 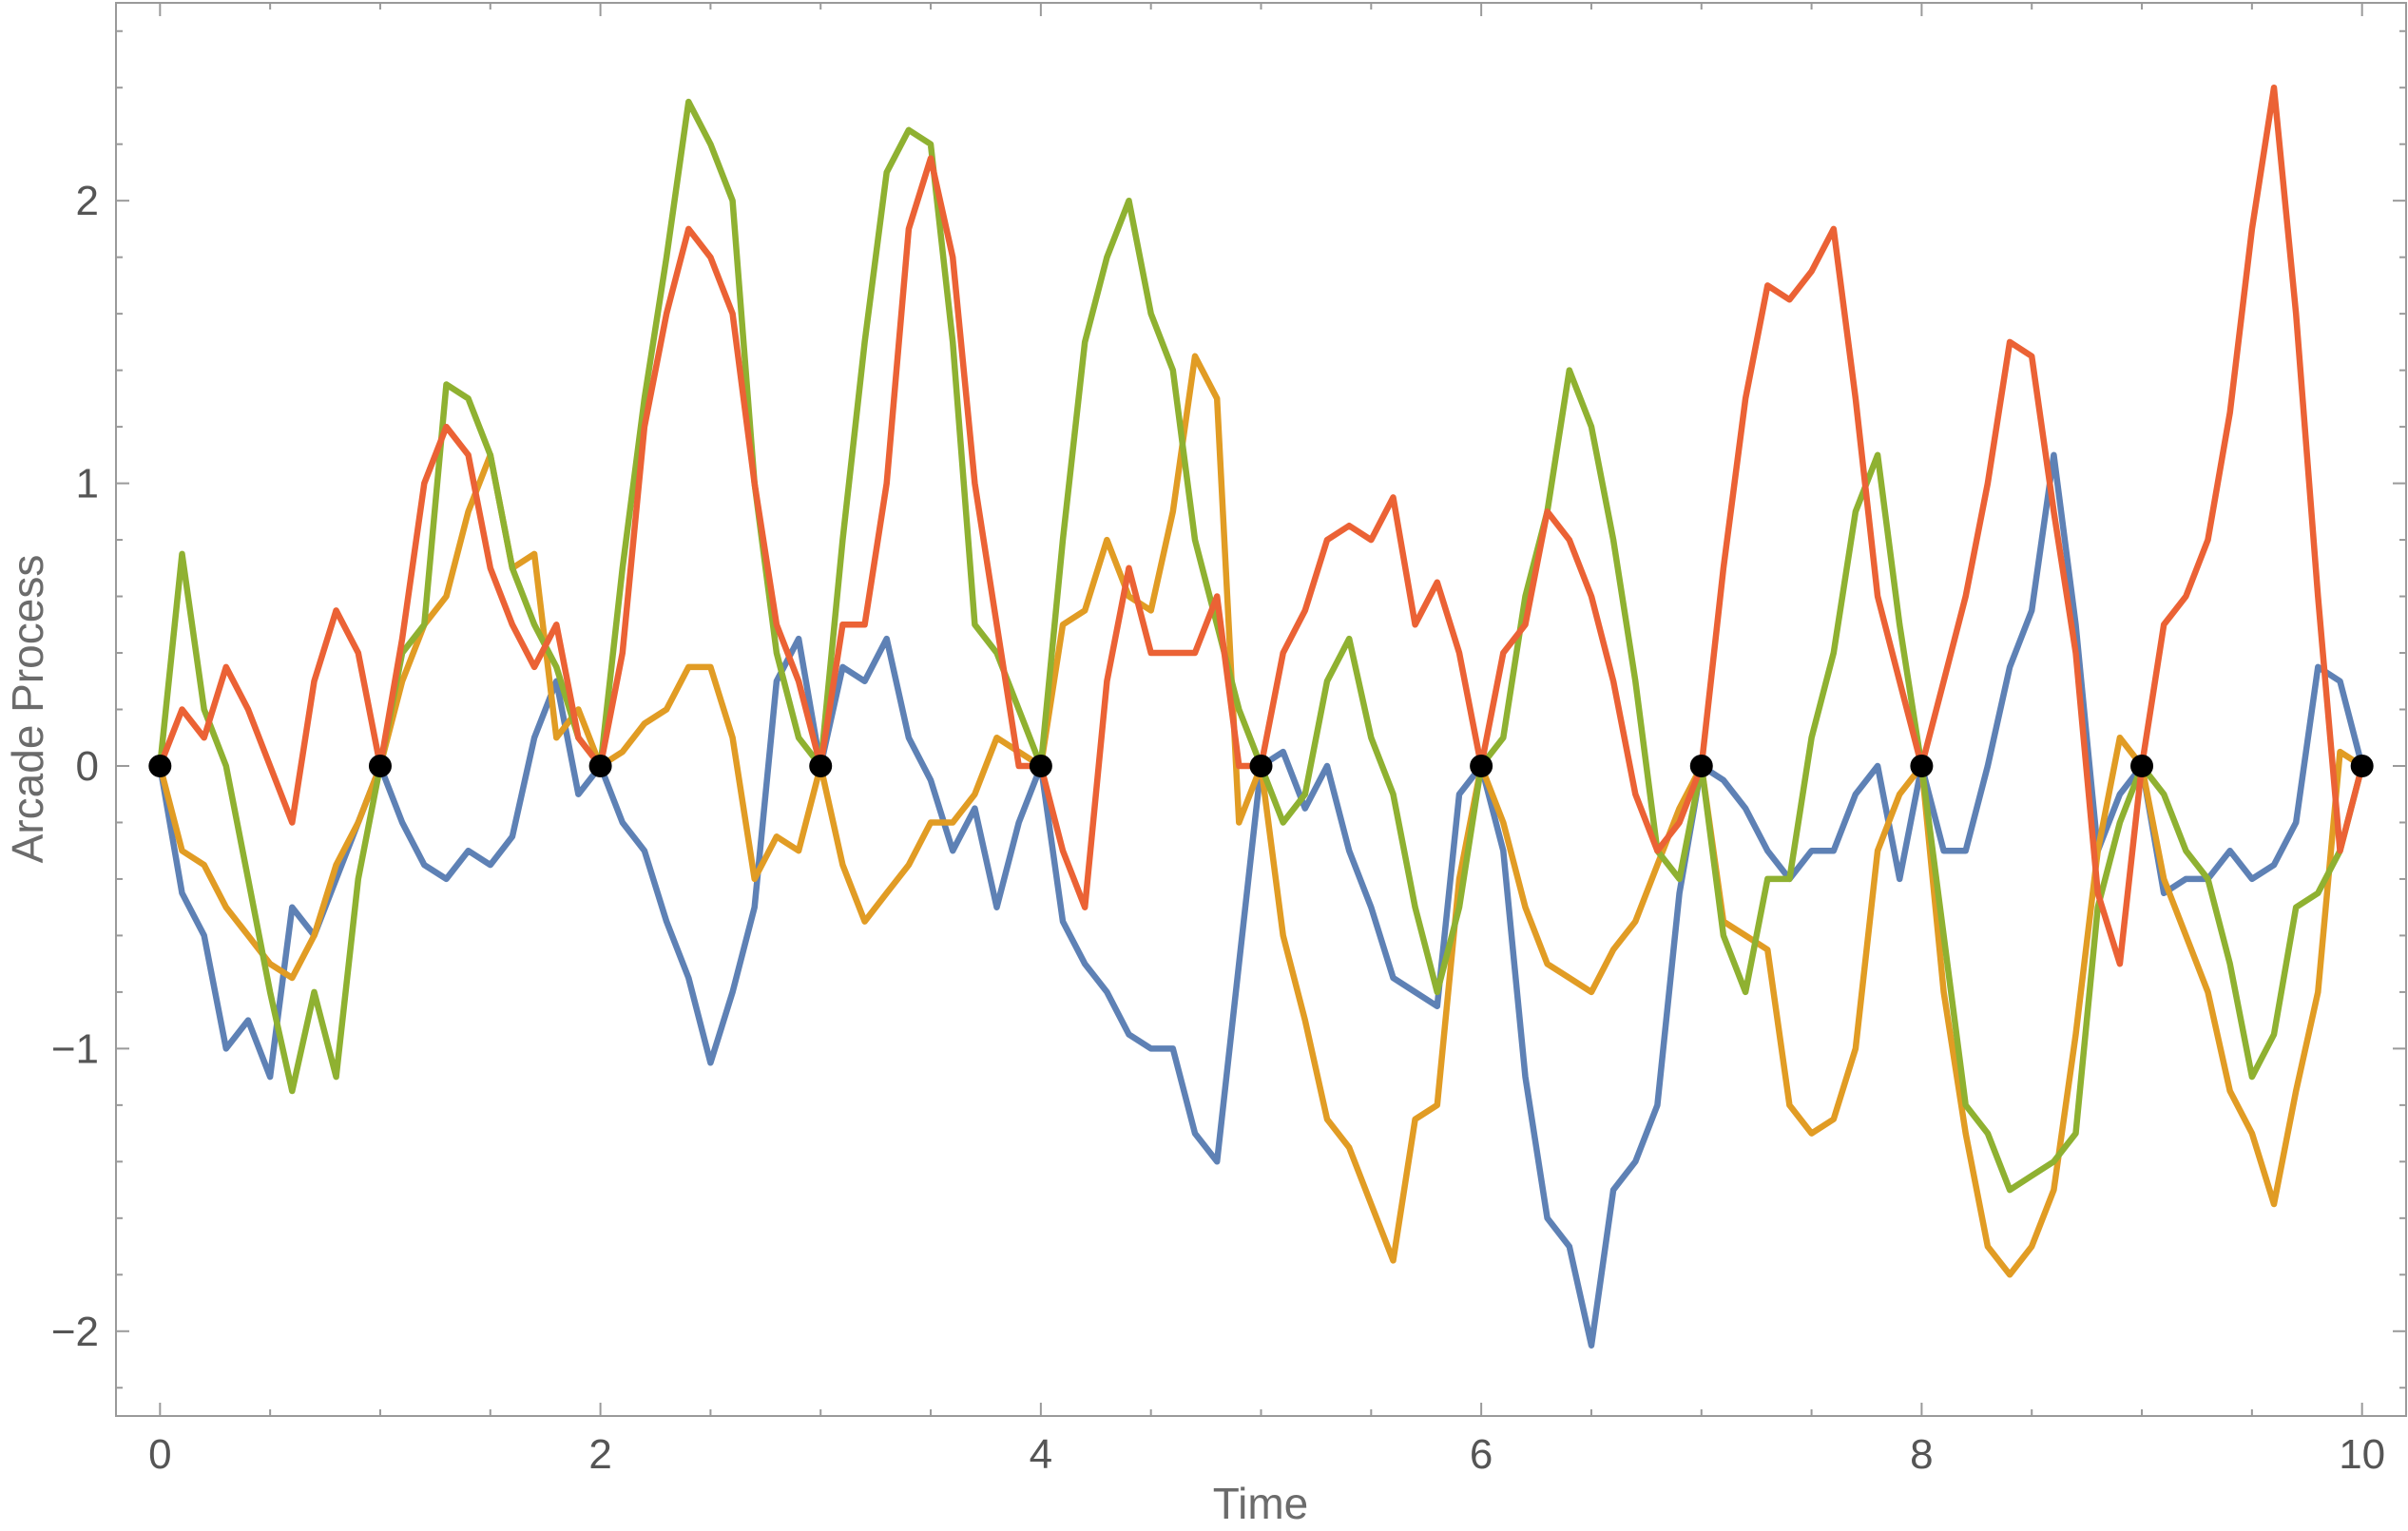 What do you see at coordinates (1261, 1504) in the screenshot?
I see `x-axis-title: Time` at bounding box center [1261, 1504].